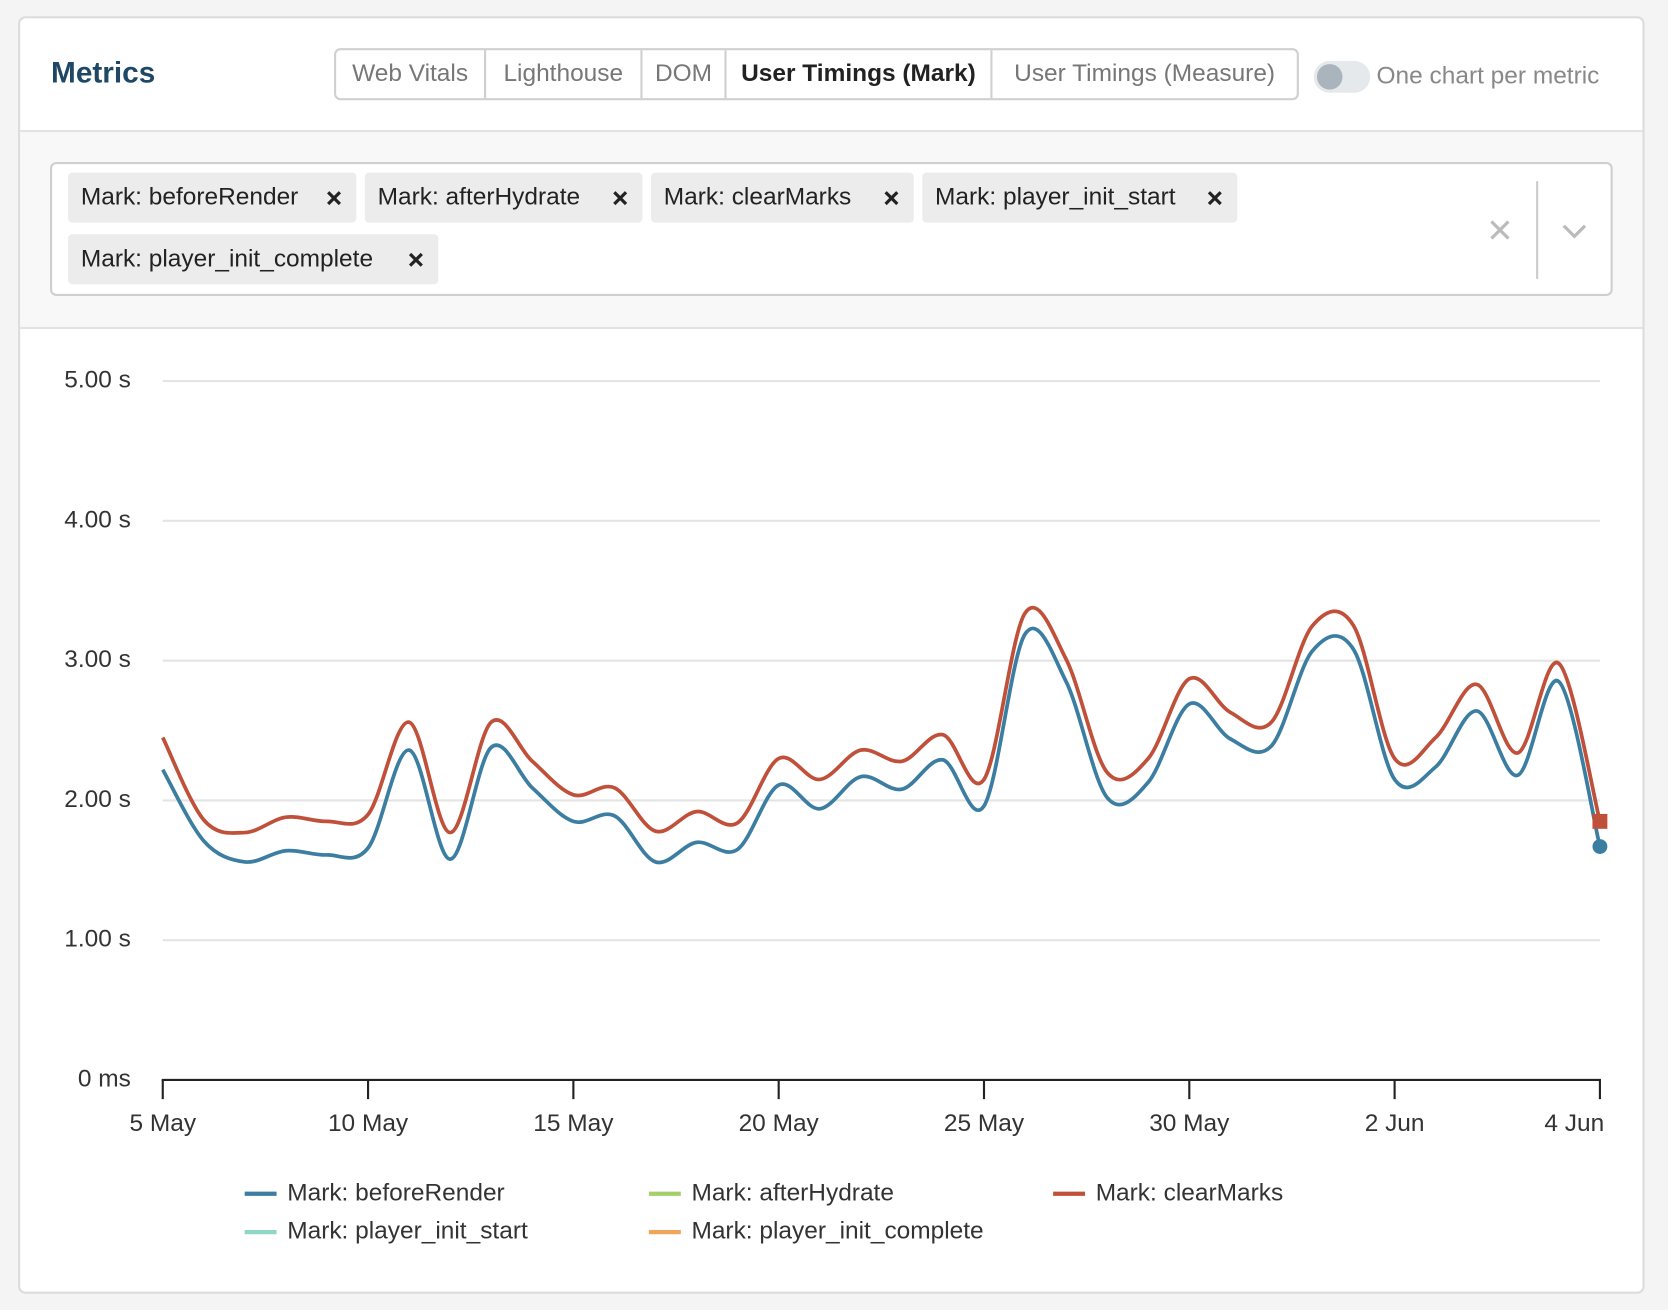 Image resolution: width=1668 pixels, height=1310 pixels. Describe the element at coordinates (1144, 73) in the screenshot. I see `tab: User Timings (Measure)` at that location.